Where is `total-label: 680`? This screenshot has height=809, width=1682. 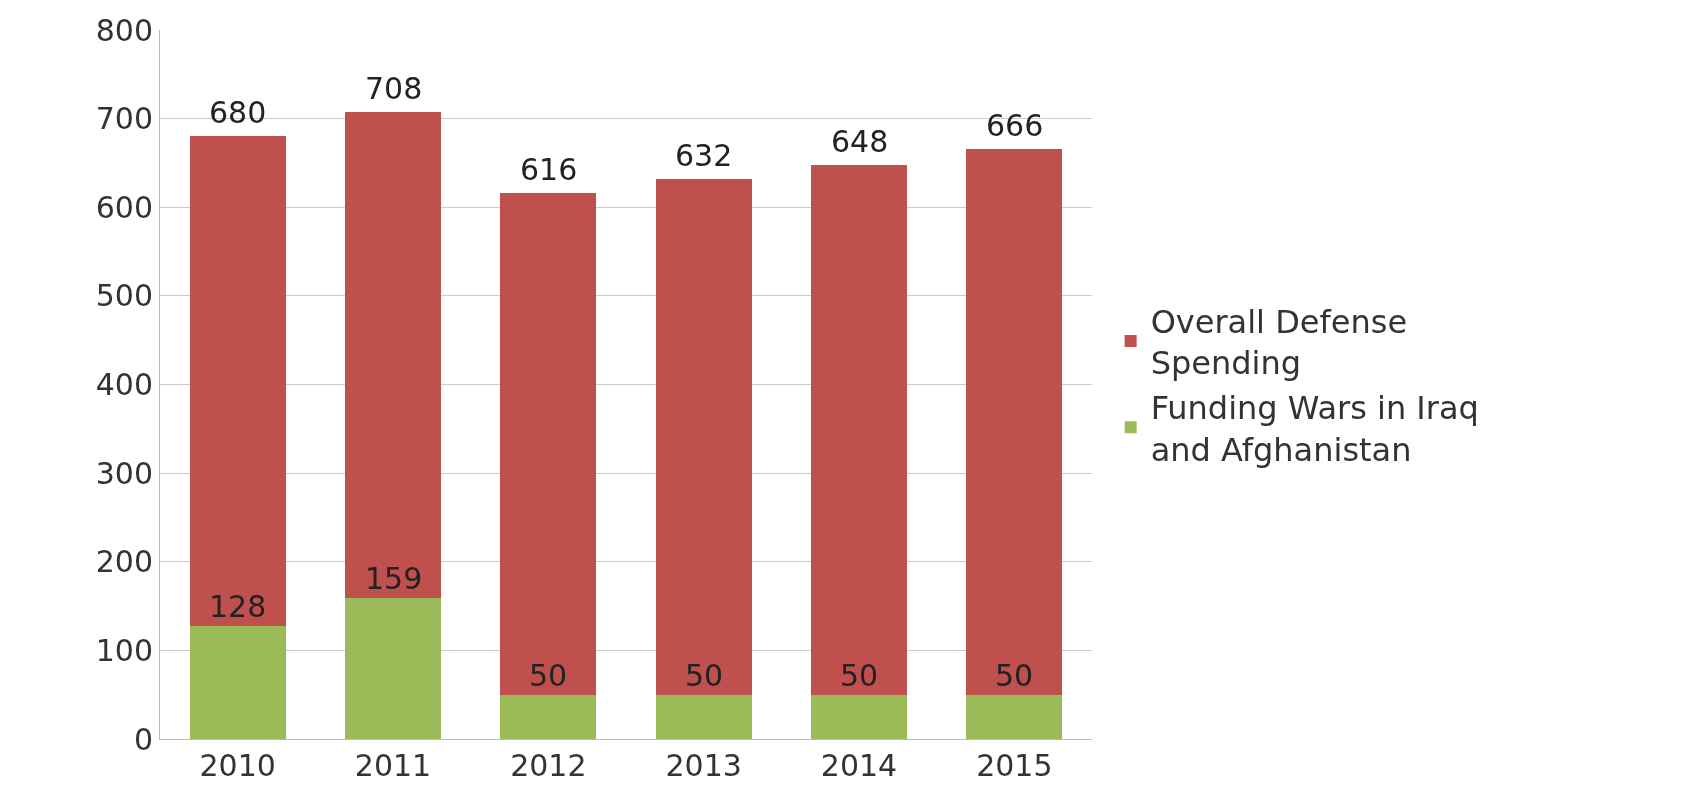
total-label: 680 is located at coordinates (238, 112).